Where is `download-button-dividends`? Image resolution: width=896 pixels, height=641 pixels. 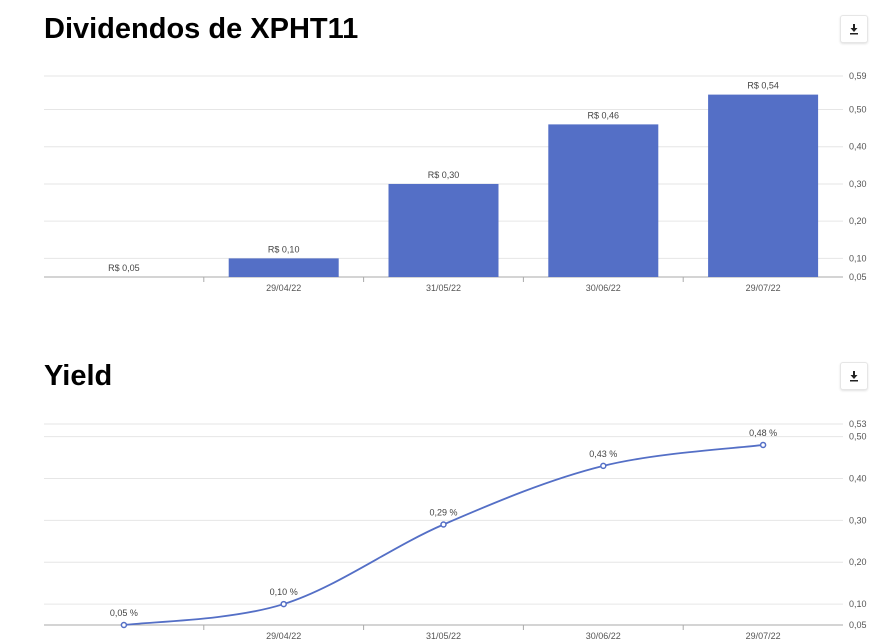 download-button-dividends is located at coordinates (854, 29).